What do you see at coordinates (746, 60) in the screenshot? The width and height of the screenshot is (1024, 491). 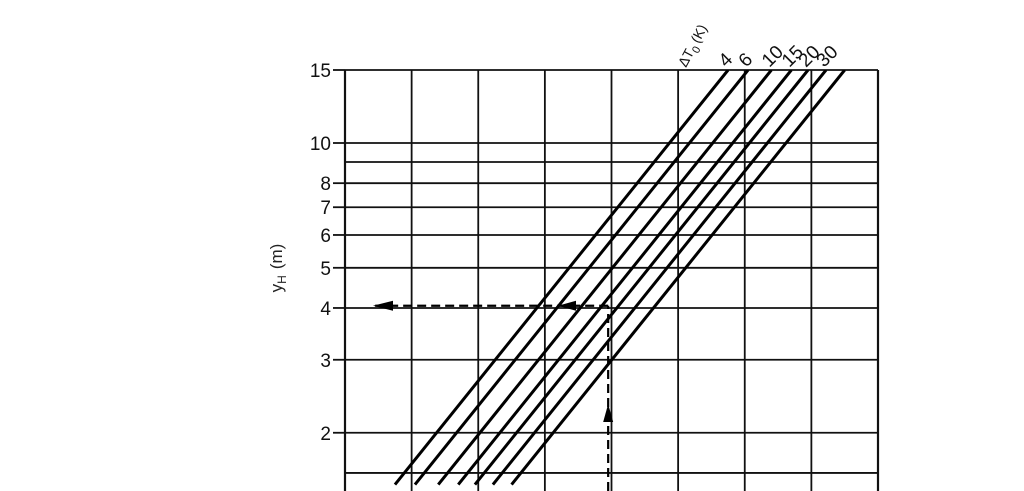 I see `series-label: 6` at bounding box center [746, 60].